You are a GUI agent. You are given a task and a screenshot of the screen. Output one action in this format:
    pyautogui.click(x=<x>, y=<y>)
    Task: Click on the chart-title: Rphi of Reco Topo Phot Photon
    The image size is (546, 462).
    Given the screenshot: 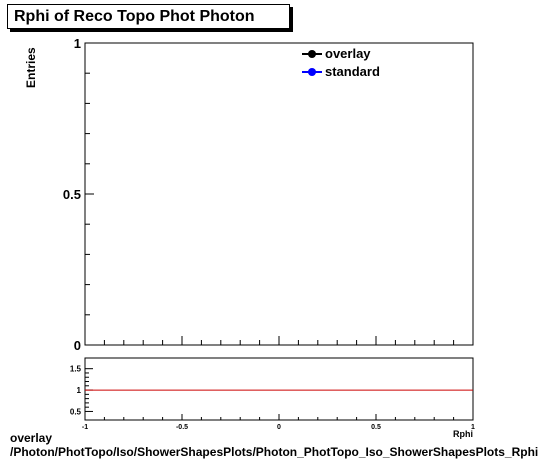 What is the action you would take?
    pyautogui.click(x=134, y=16)
    